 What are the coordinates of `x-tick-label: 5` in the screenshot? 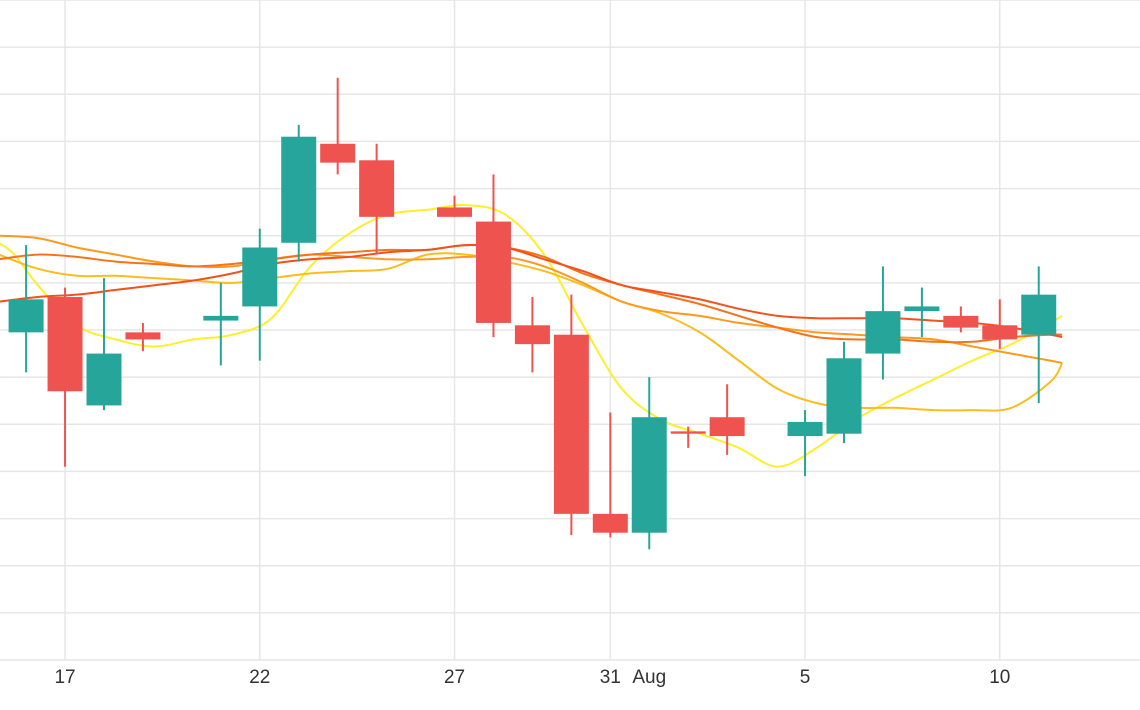 It's located at (805, 677).